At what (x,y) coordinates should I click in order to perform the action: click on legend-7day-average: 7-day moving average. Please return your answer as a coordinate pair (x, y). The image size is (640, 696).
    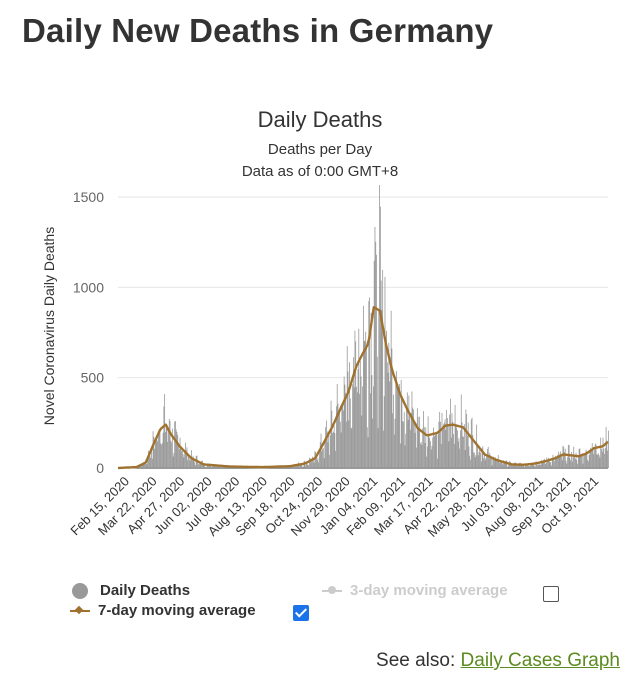
    Looking at the image, I should click on (163, 610).